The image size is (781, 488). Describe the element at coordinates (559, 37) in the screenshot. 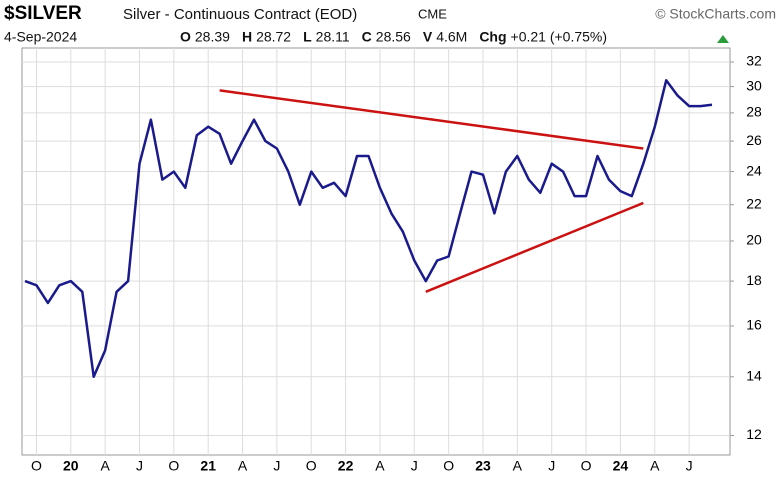

I see `stat-value: +0.21 (+0.75%)` at that location.